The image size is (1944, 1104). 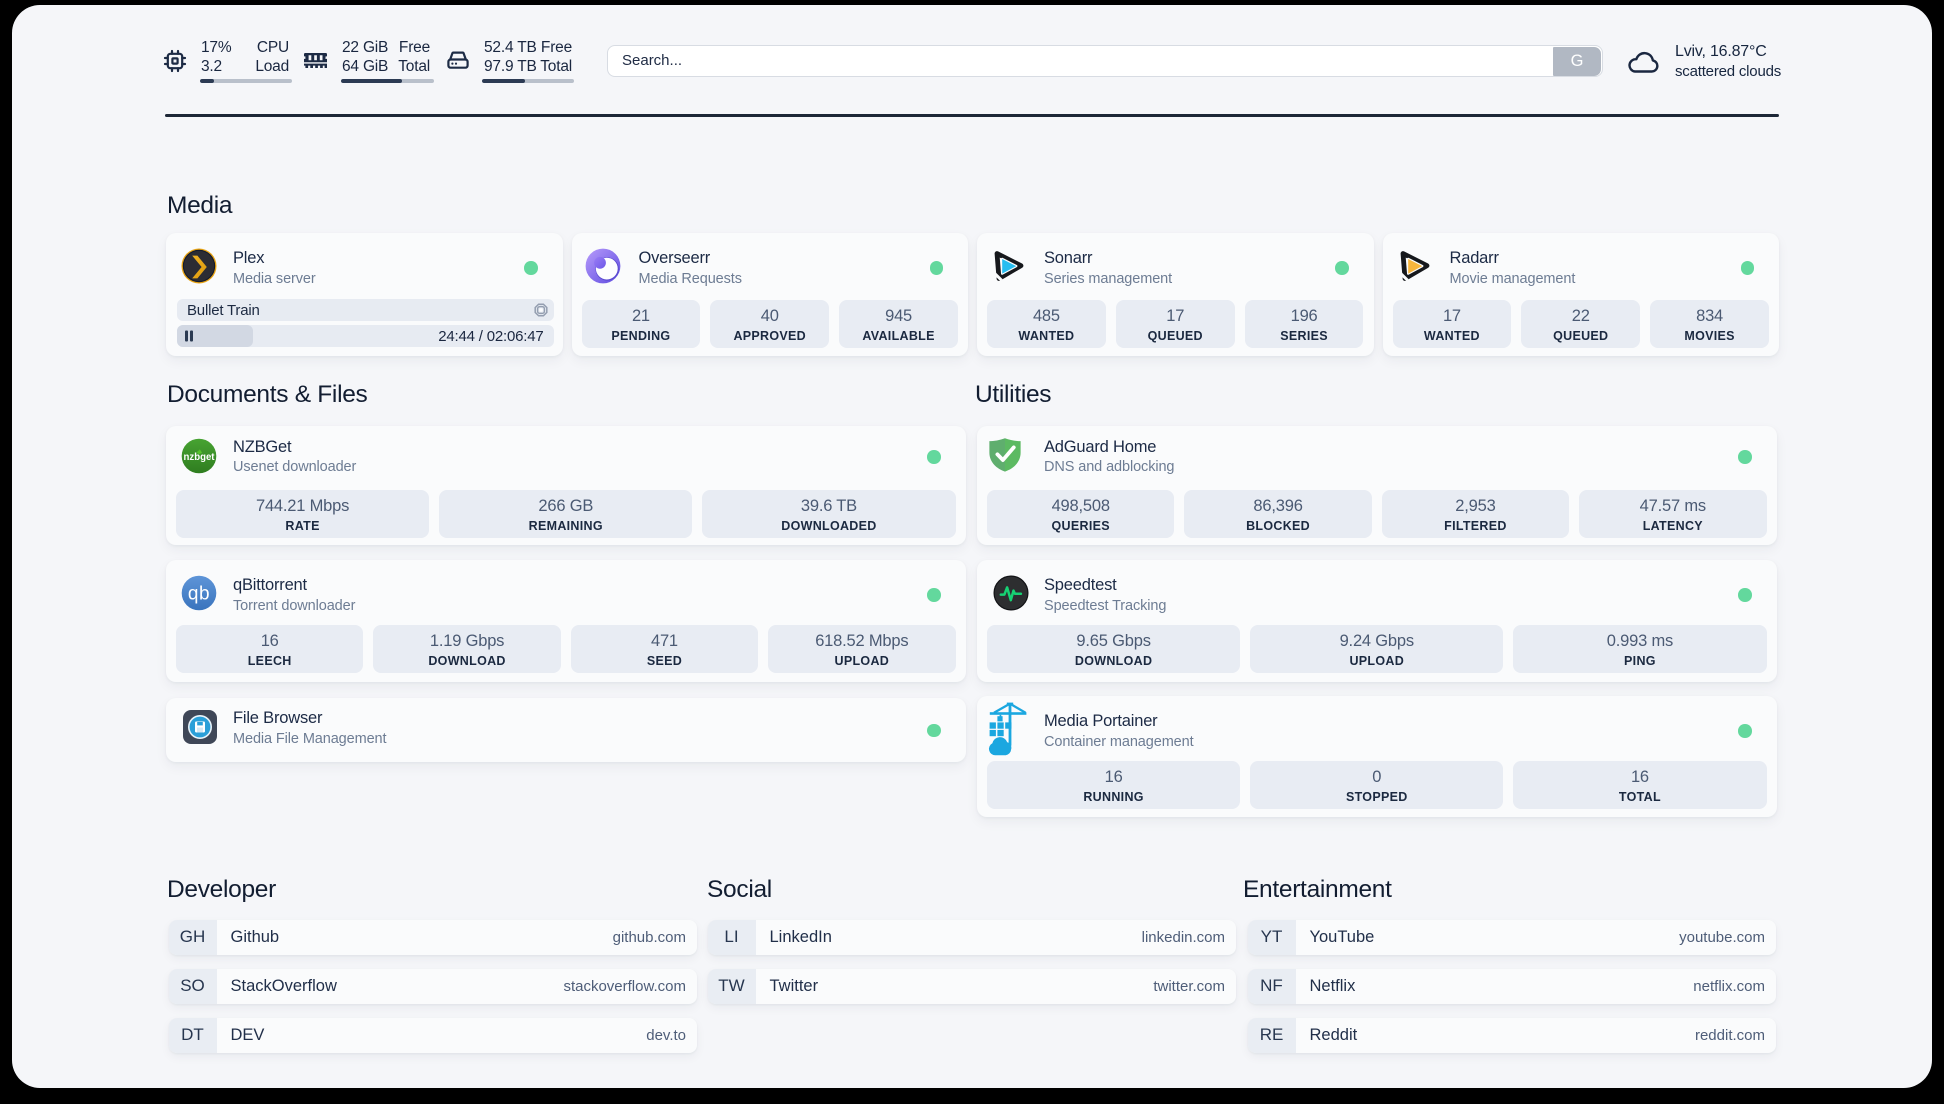 What do you see at coordinates (199, 457) in the screenshot?
I see `svg-text: nzbget` at bounding box center [199, 457].